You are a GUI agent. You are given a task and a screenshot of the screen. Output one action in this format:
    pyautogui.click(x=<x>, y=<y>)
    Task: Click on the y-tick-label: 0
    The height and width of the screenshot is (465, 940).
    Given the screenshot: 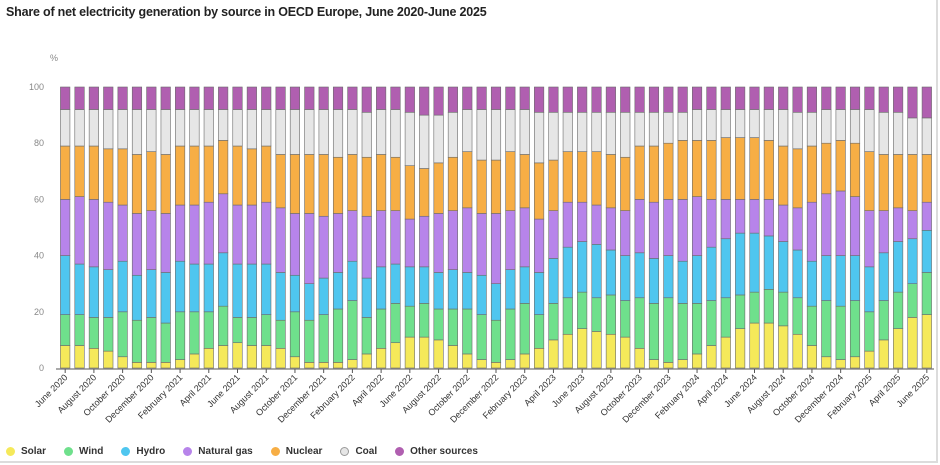 What is the action you would take?
    pyautogui.click(x=41, y=368)
    